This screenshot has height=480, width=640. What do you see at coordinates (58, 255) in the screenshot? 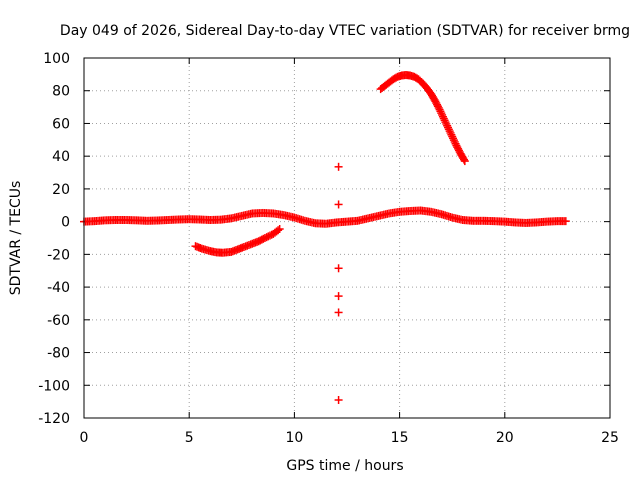
I see `y-tick-label: -20` at bounding box center [58, 255].